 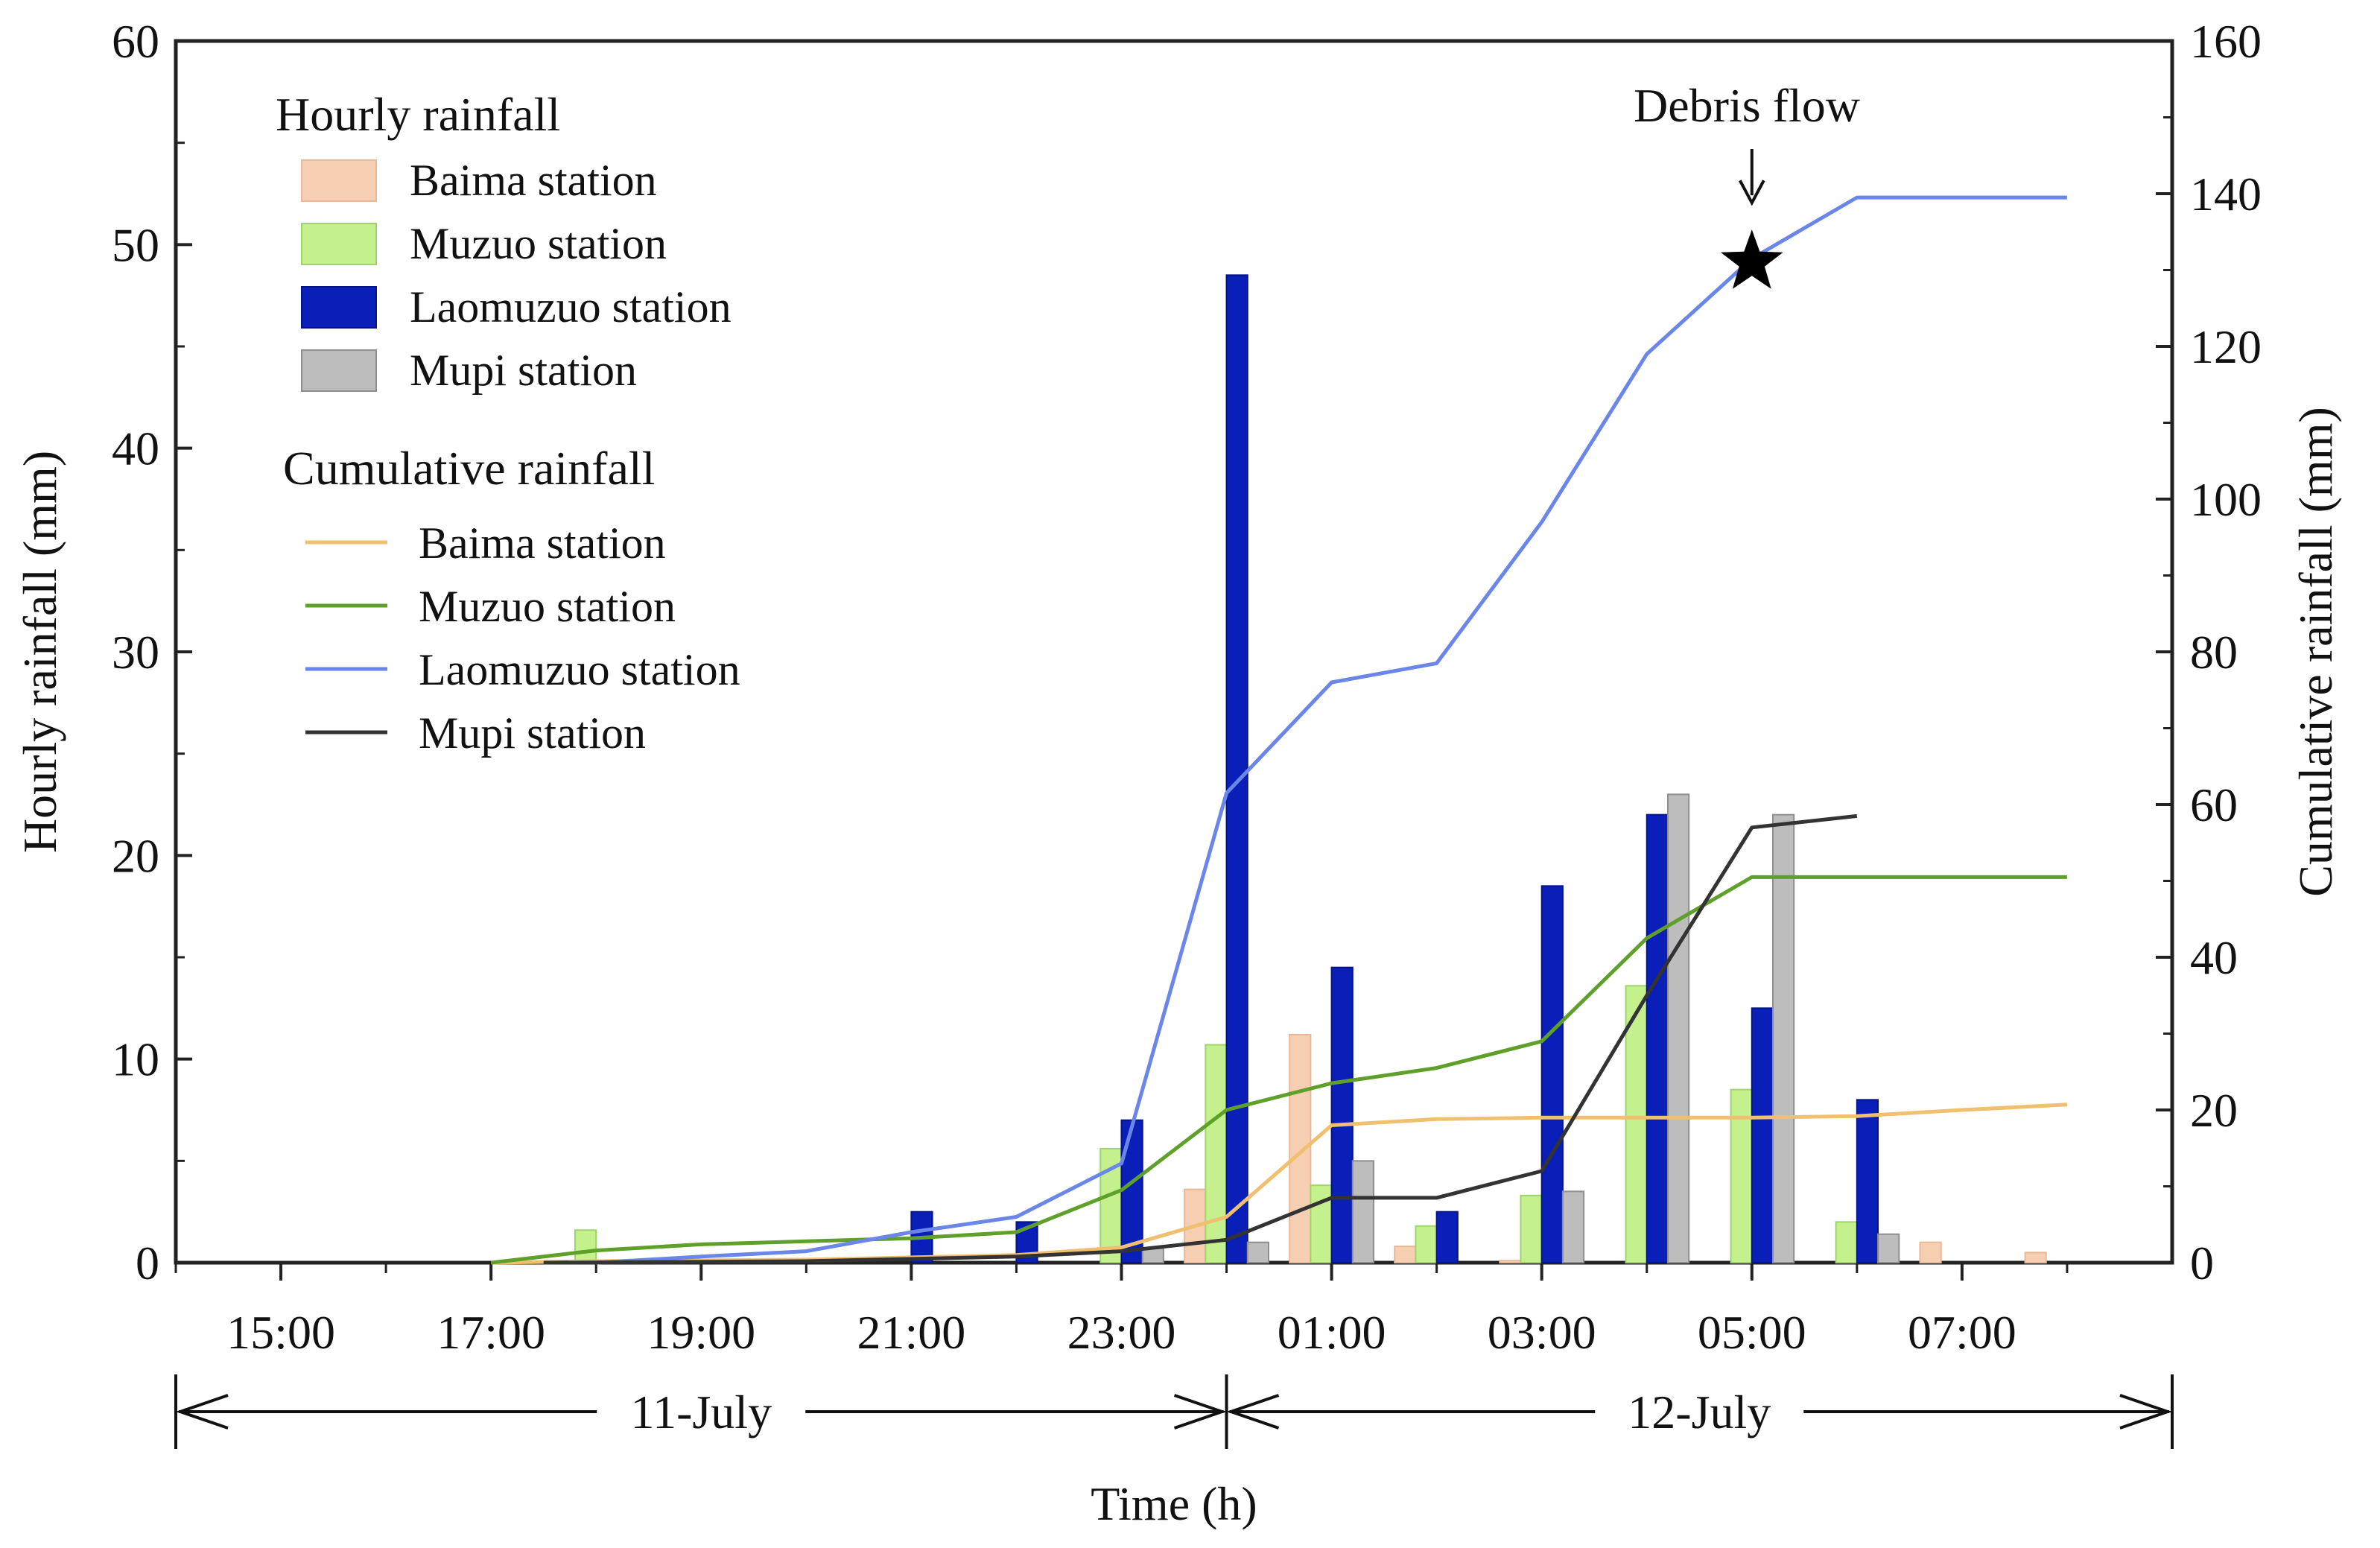 I want to click on x-axis-title: Time (h), so click(x=1174, y=1504).